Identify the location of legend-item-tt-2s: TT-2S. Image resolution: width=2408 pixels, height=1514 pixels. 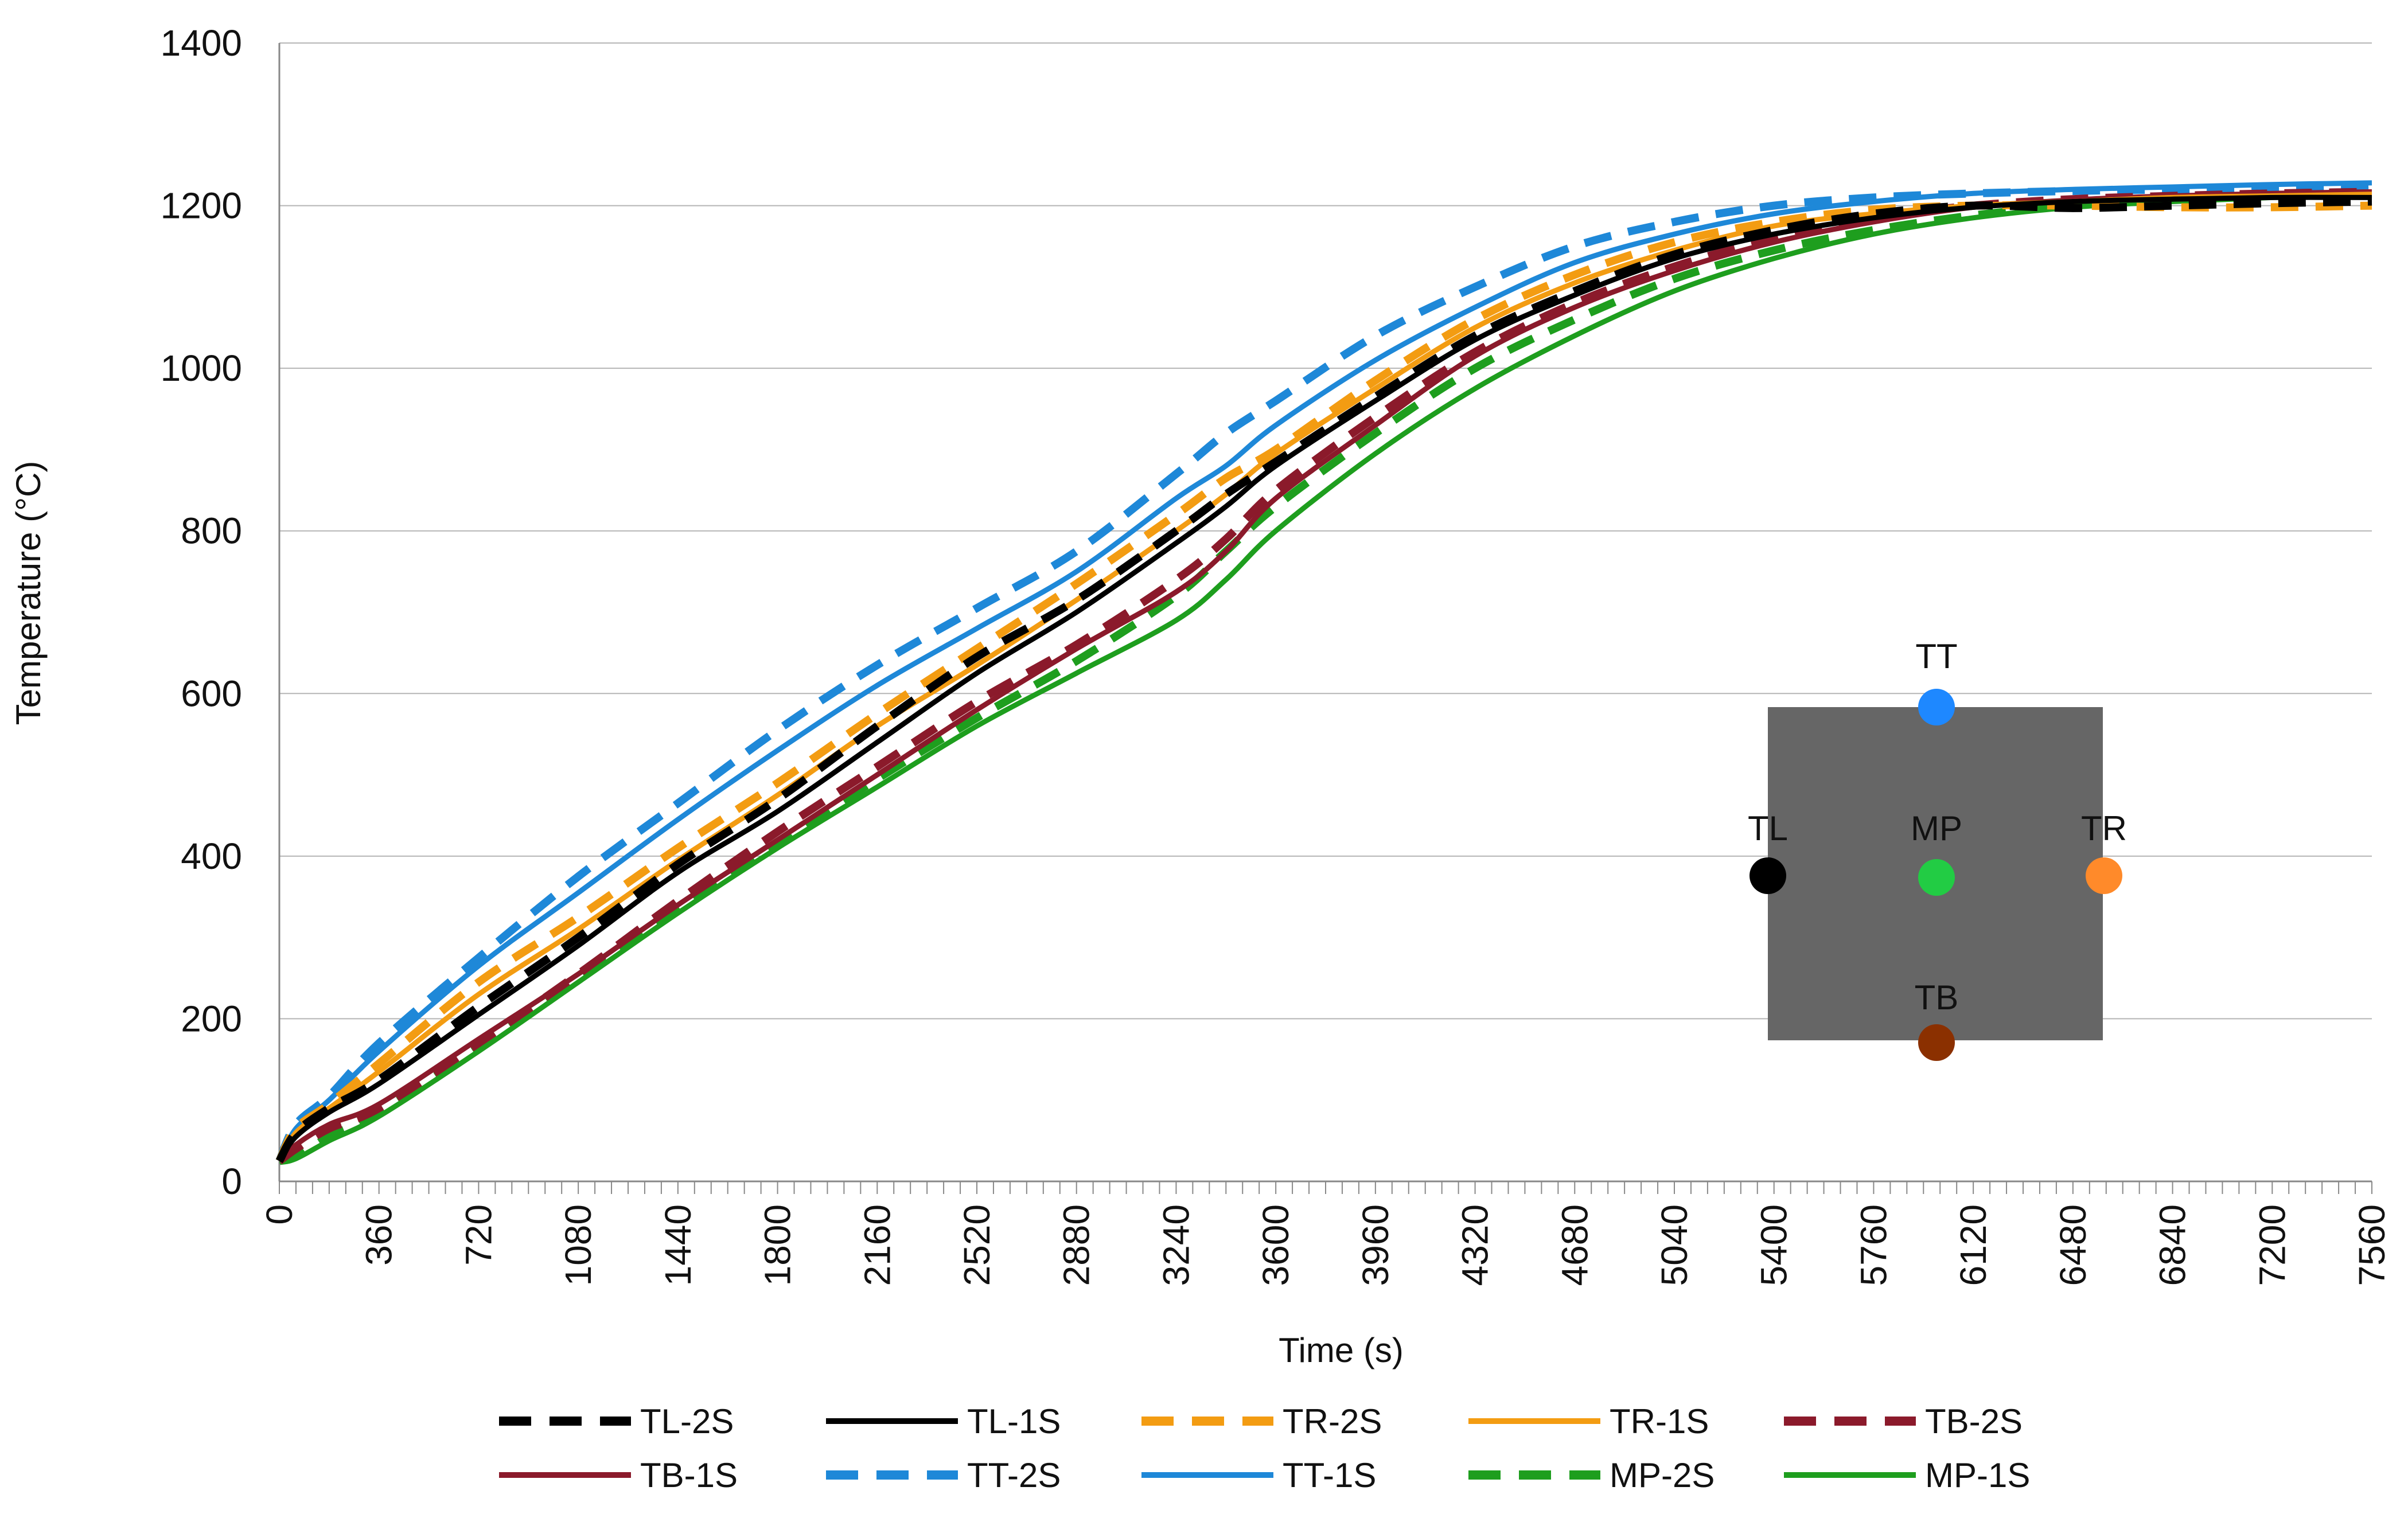
(943, 1475).